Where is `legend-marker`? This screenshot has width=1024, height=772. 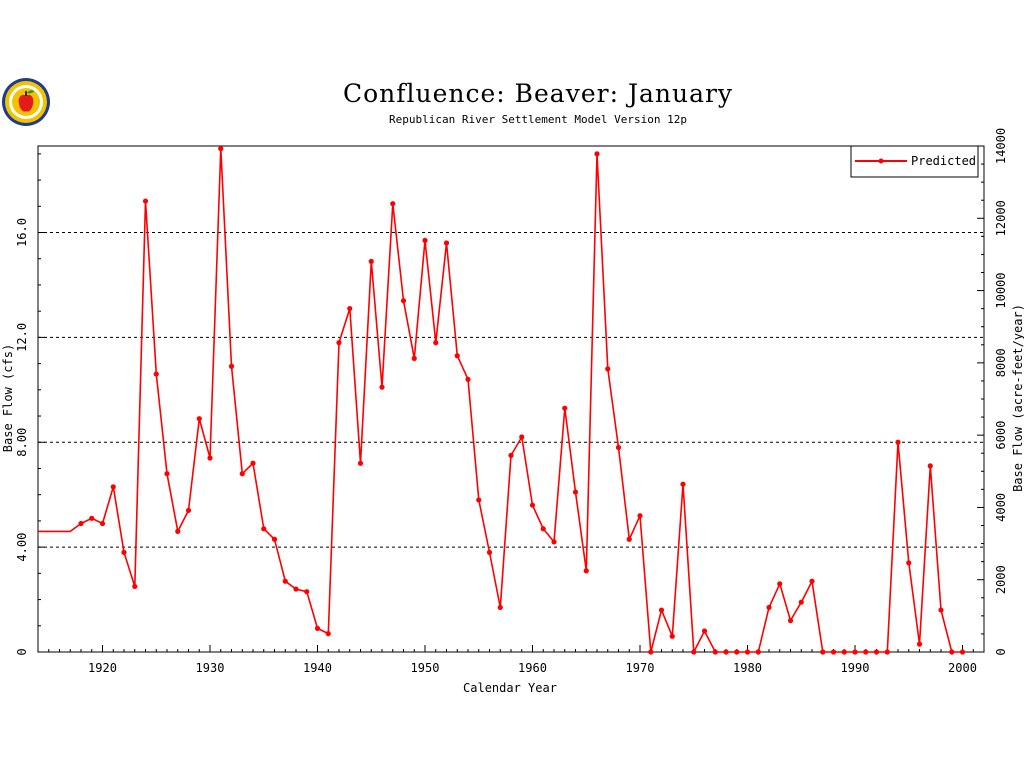 legend-marker is located at coordinates (881, 161).